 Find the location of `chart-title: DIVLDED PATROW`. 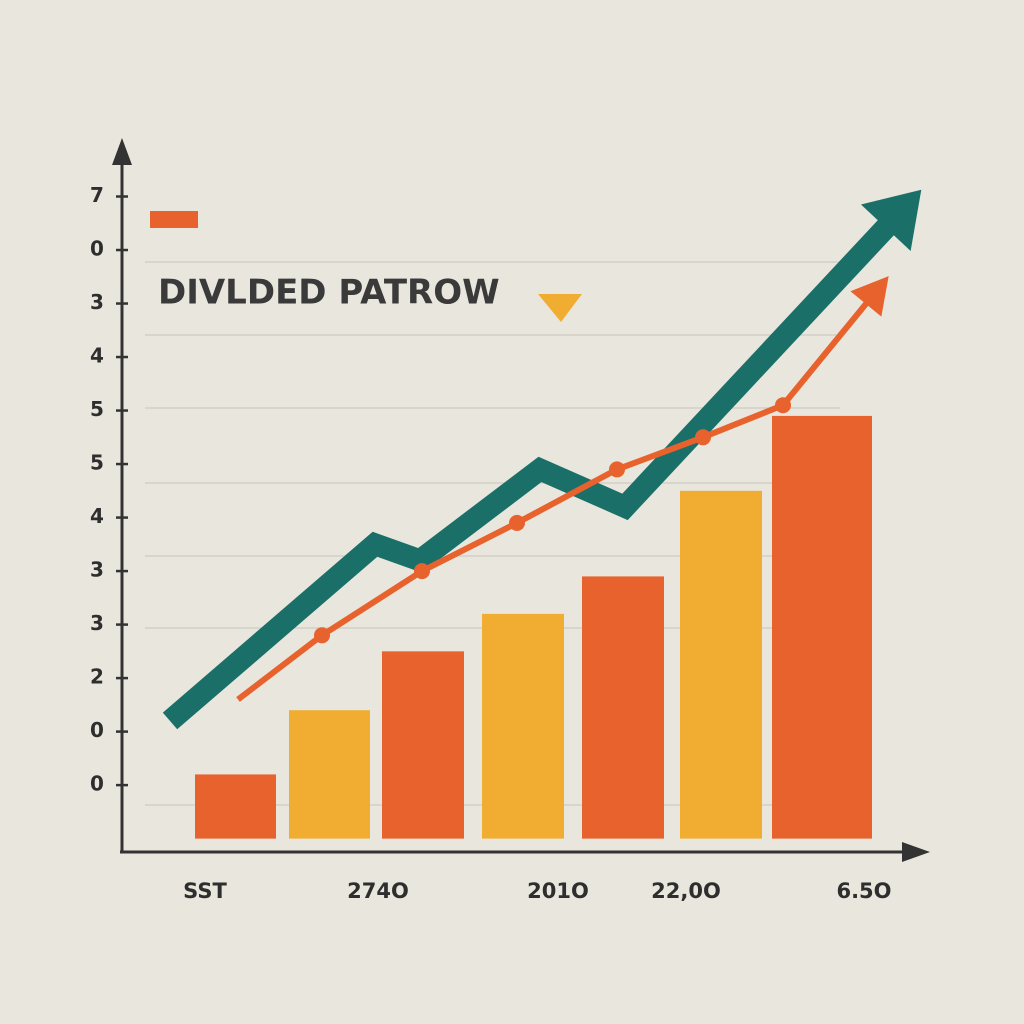

chart-title: DIVLDED PATROW is located at coordinates (329, 293).